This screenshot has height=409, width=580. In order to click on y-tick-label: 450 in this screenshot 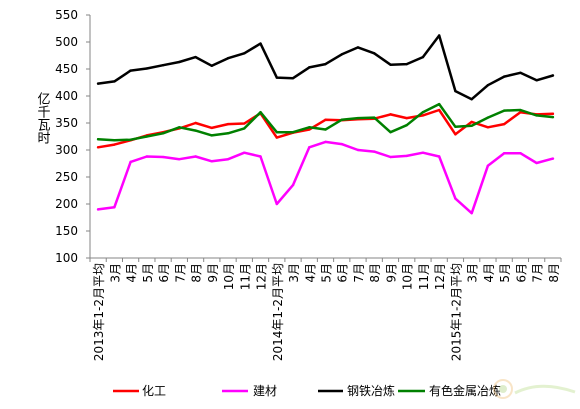, I will do `click(66, 69)`.